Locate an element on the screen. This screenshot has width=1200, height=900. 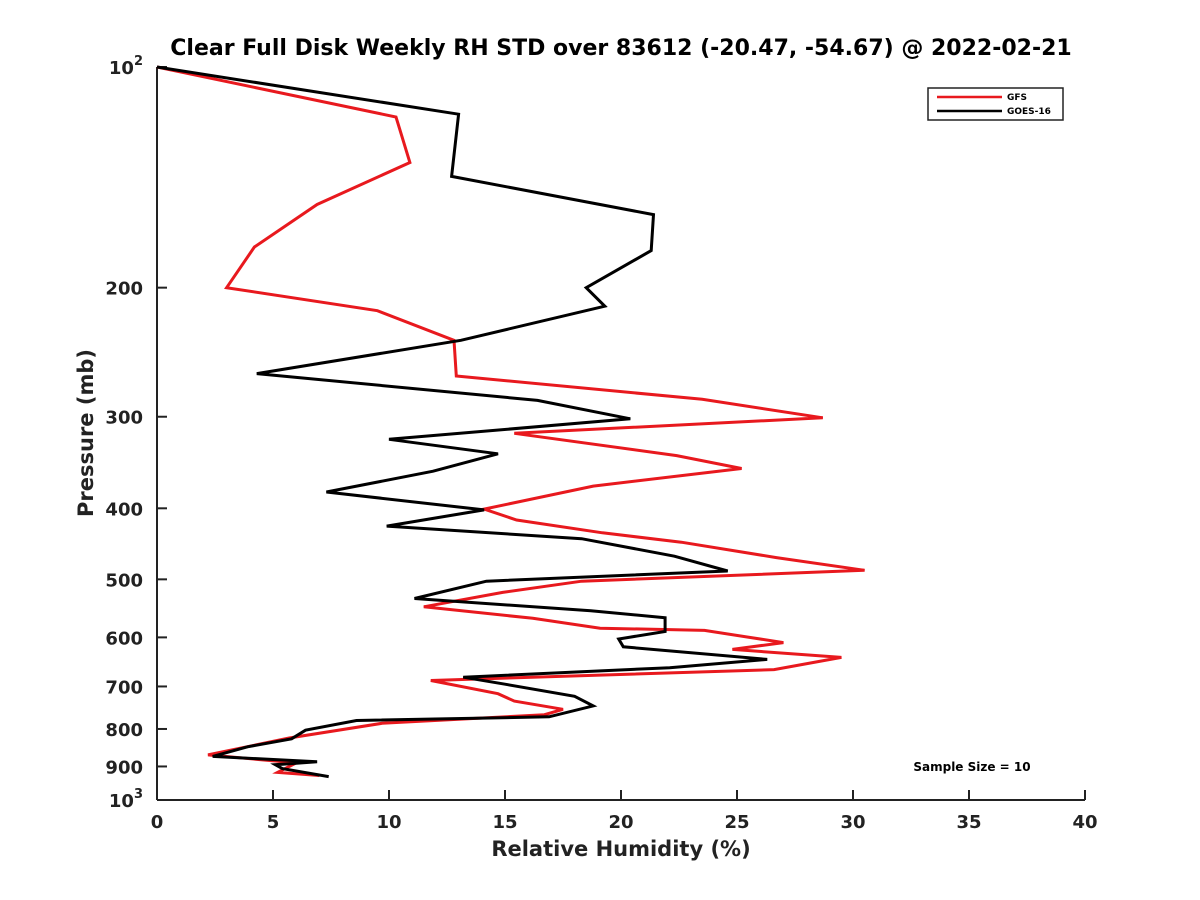
y-axis-label: Pressure (mb) is located at coordinates (86, 433).